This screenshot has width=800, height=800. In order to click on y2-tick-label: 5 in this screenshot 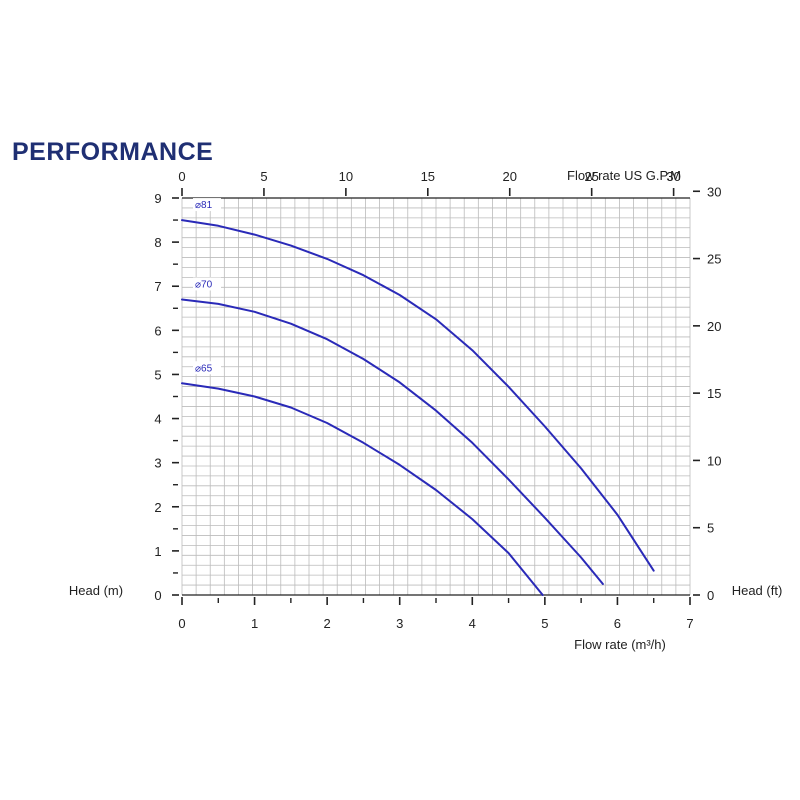, I will do `click(710, 528)`.